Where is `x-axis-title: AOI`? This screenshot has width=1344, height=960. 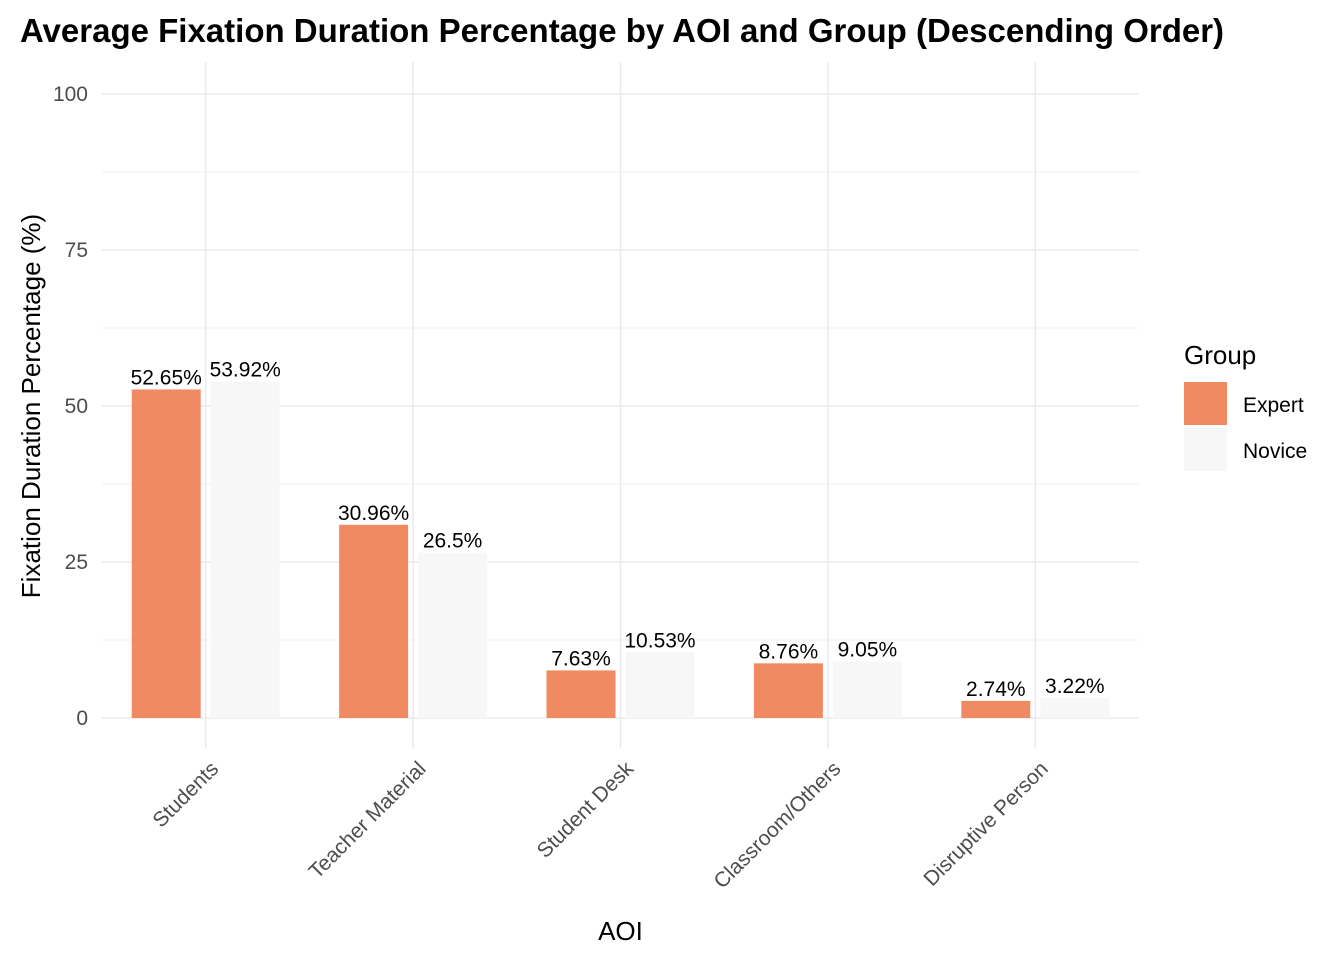 x-axis-title: AOI is located at coordinates (620, 931).